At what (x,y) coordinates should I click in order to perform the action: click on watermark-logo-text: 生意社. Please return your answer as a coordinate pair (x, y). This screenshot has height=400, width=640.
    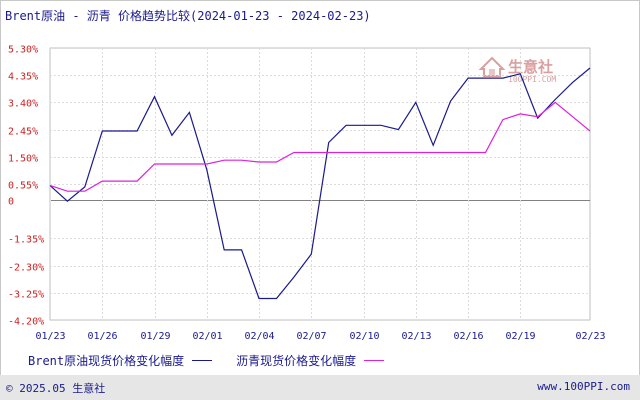
    Looking at the image, I should click on (530, 67).